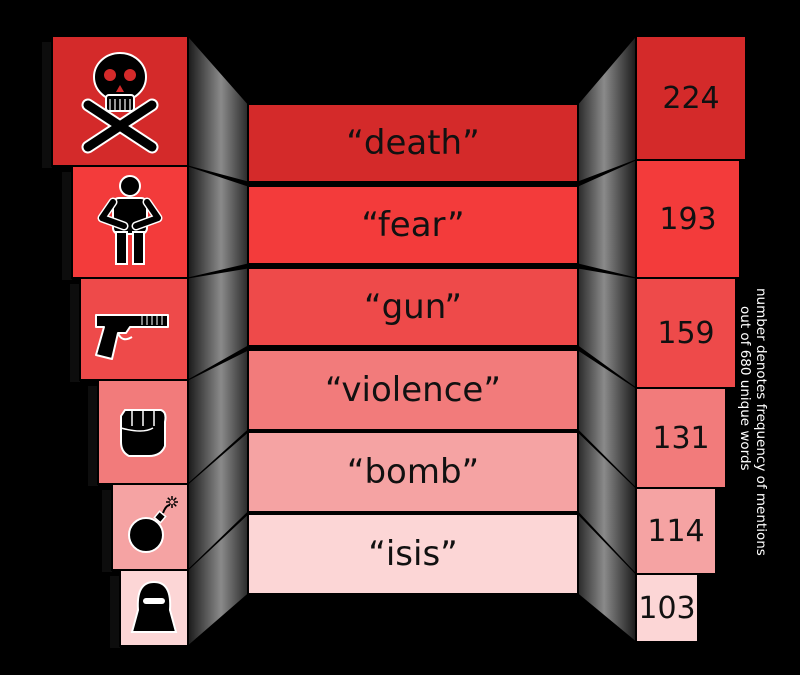  I want to click on value-label: 131, so click(681, 438).